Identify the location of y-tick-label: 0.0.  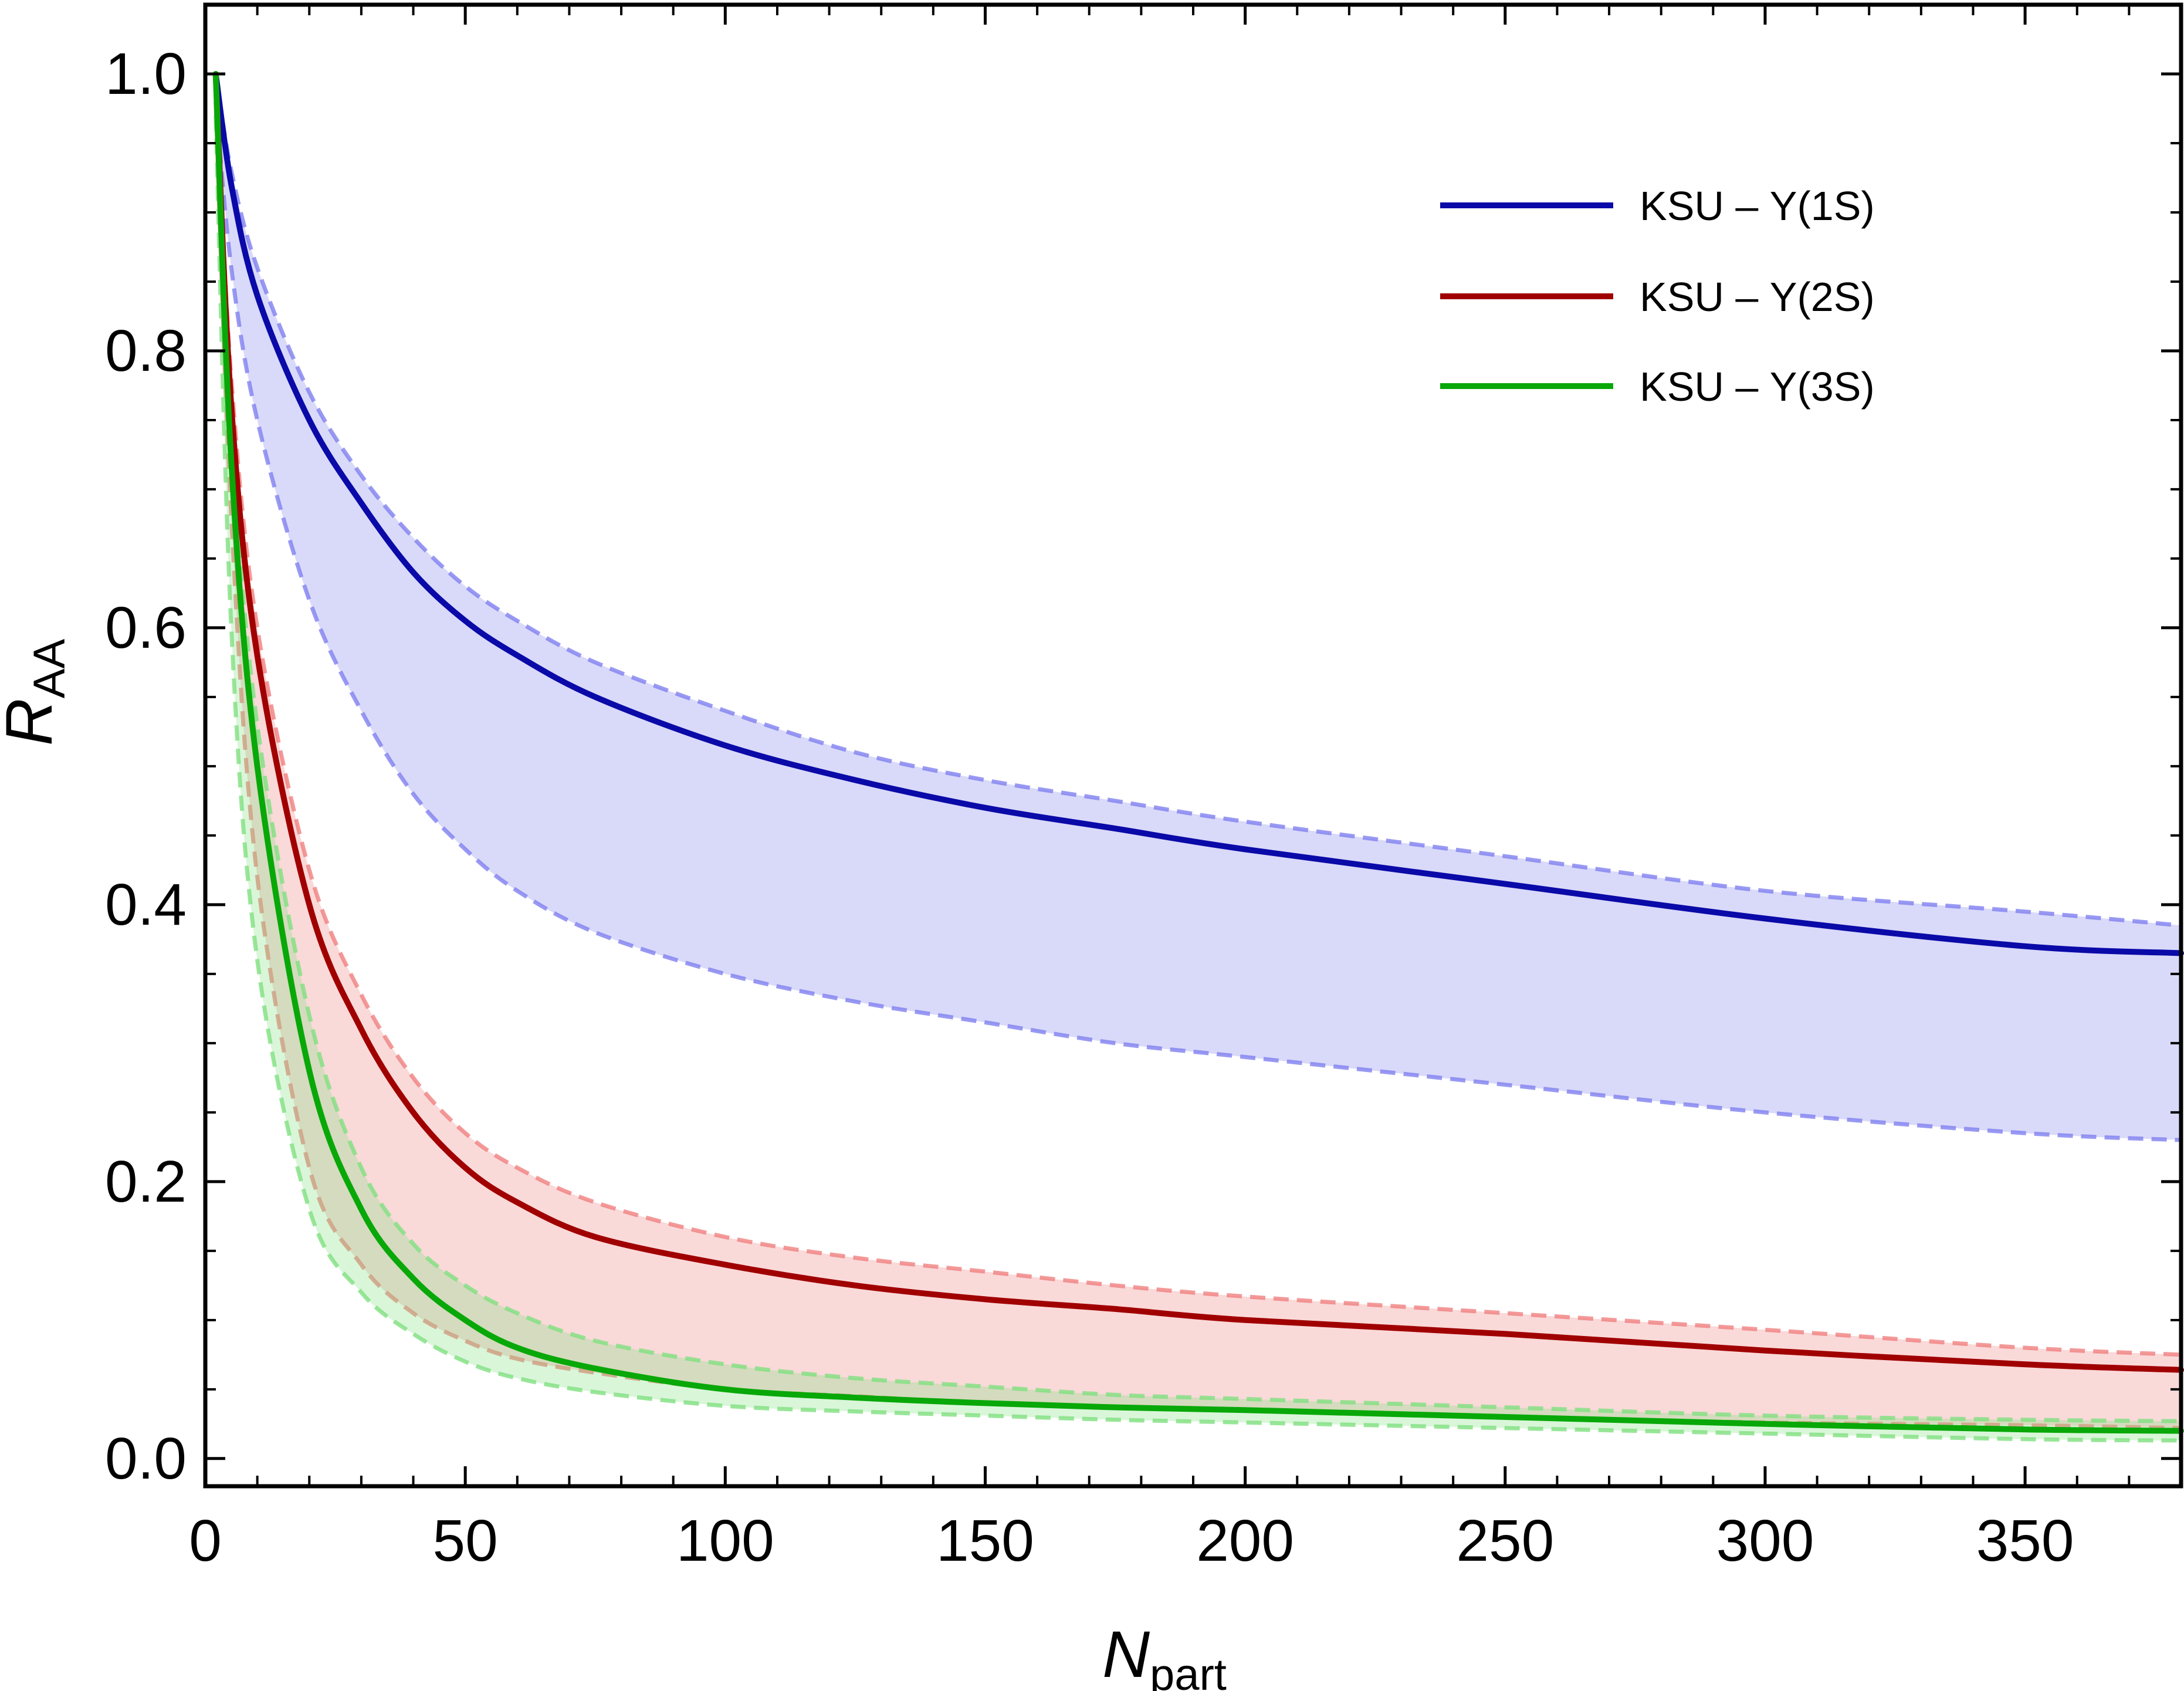
(146, 1459).